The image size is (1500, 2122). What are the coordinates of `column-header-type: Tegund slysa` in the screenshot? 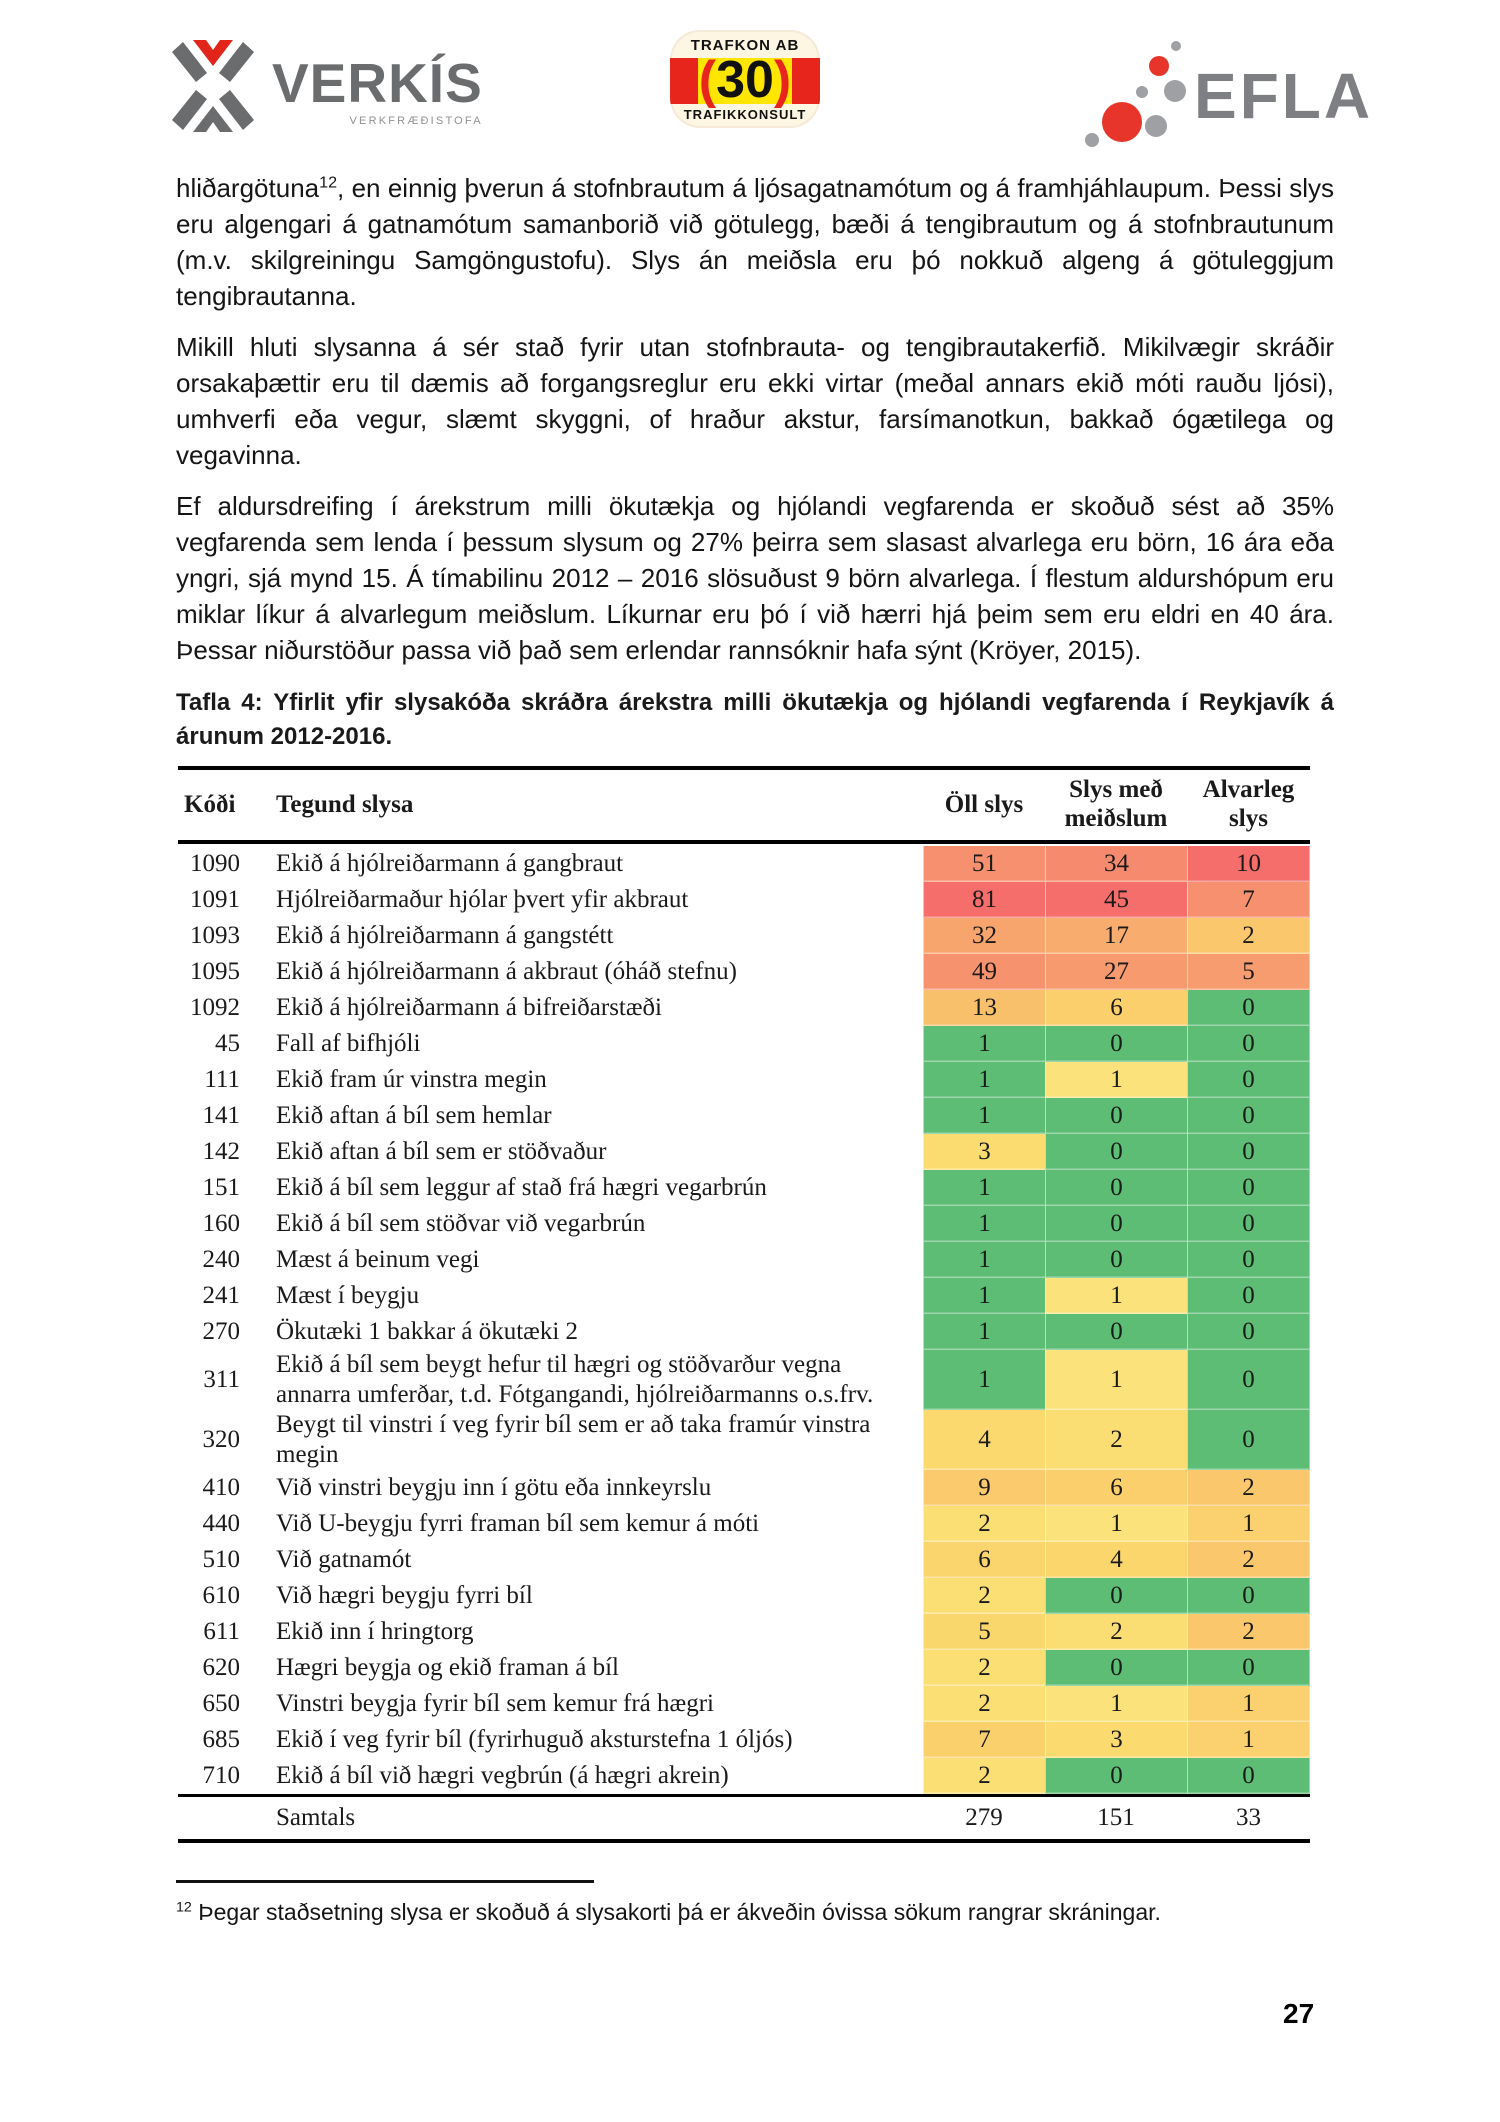 It's located at (345, 804).